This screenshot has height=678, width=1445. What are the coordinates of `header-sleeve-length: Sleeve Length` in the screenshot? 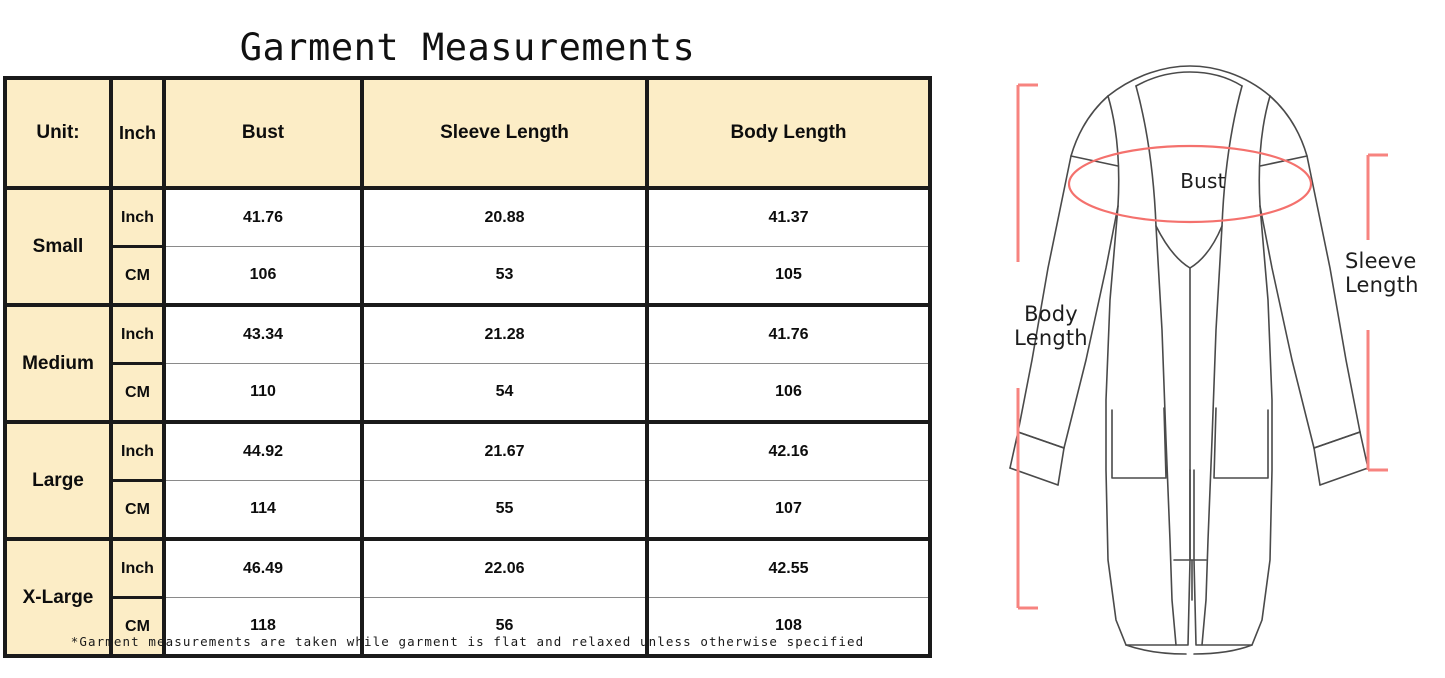 It's located at (505, 134).